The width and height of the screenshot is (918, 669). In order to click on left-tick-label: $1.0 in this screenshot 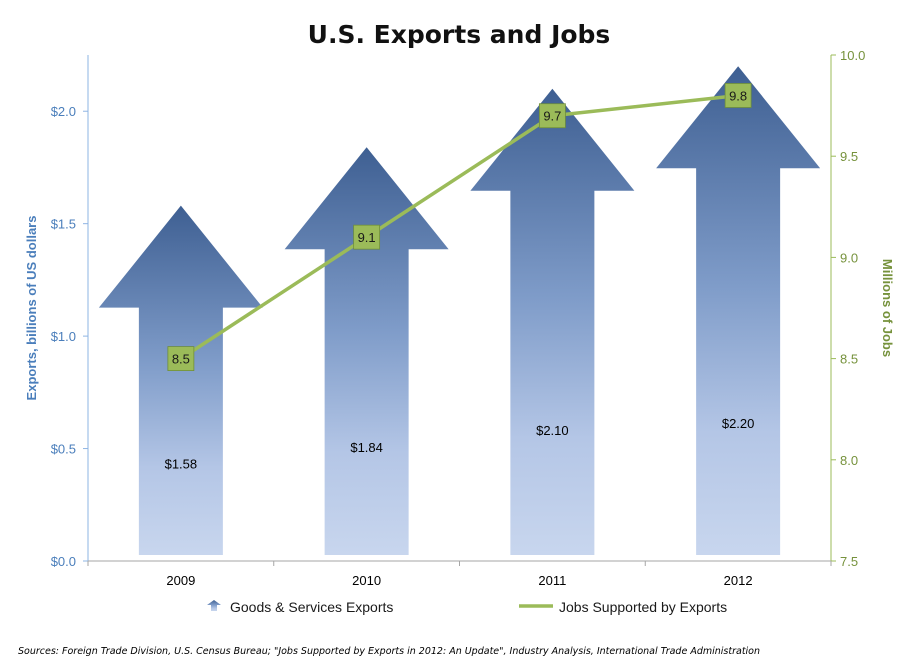, I will do `click(63, 336)`.